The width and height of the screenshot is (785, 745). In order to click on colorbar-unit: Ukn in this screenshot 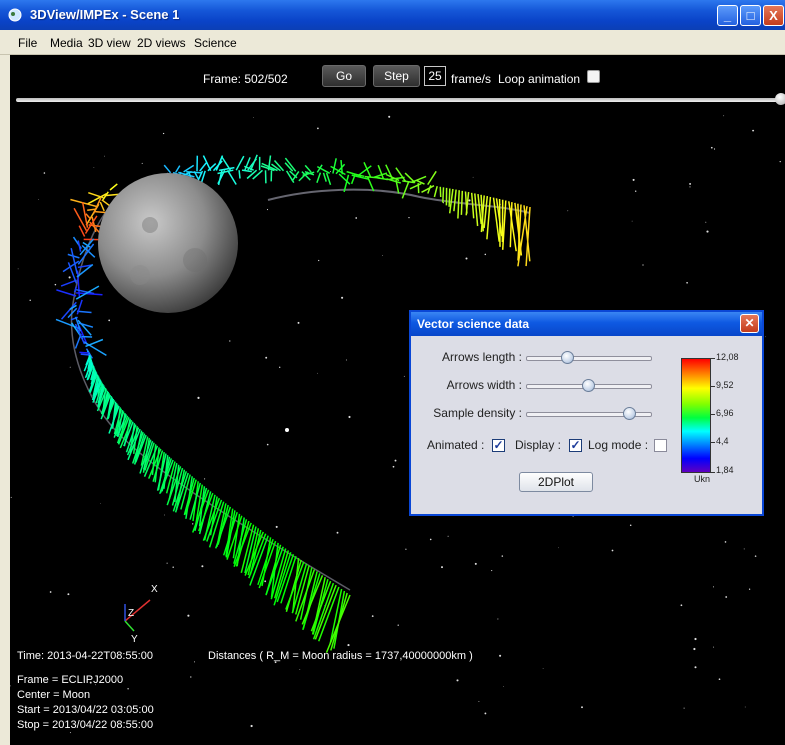, I will do `click(702, 479)`.